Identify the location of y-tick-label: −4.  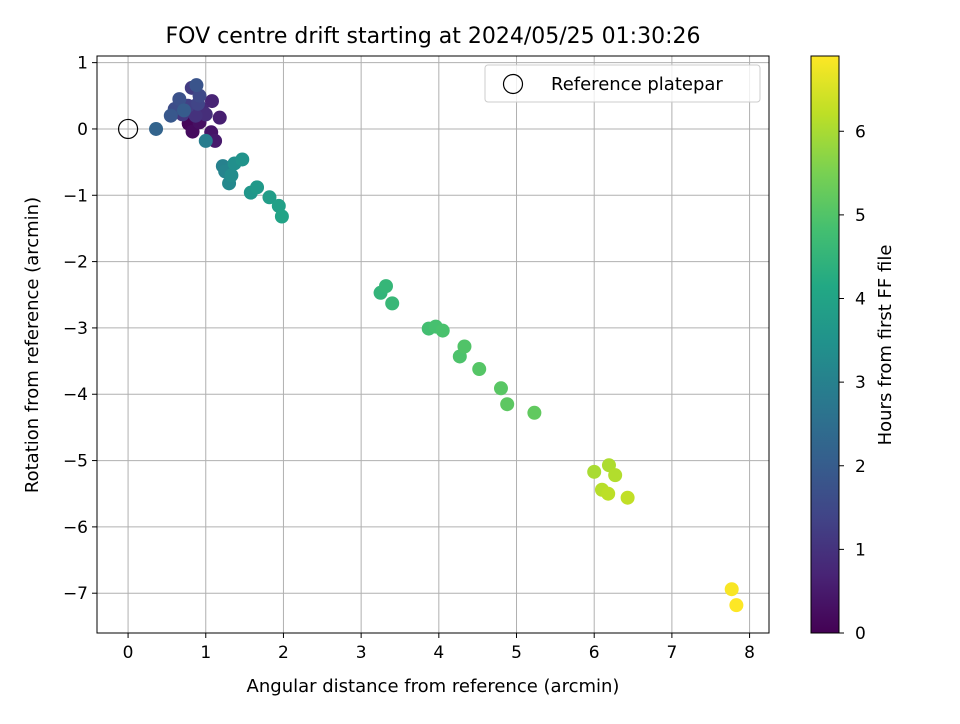
(75, 395).